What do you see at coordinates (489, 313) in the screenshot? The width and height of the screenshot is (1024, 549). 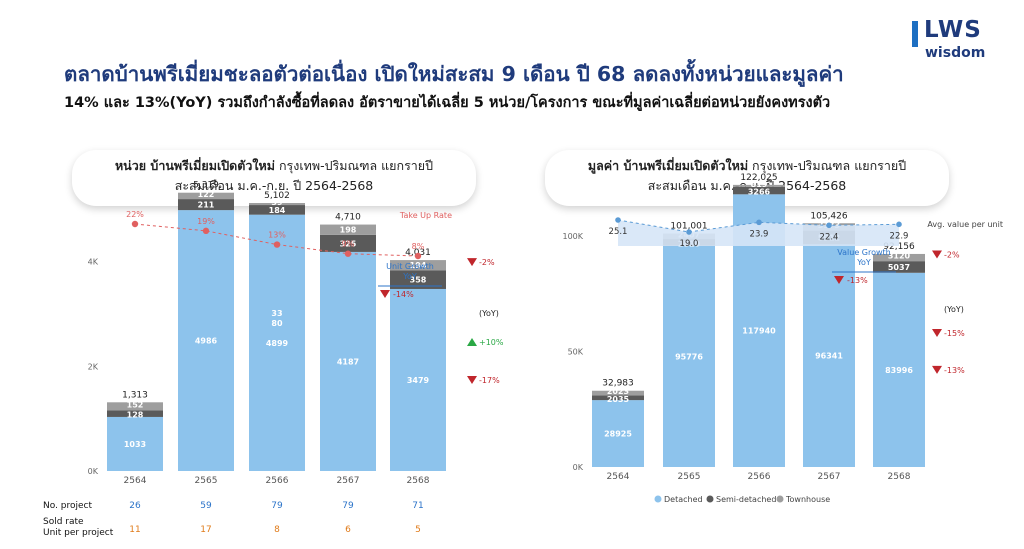 I see `units-yoy-title: (YoY)` at bounding box center [489, 313].